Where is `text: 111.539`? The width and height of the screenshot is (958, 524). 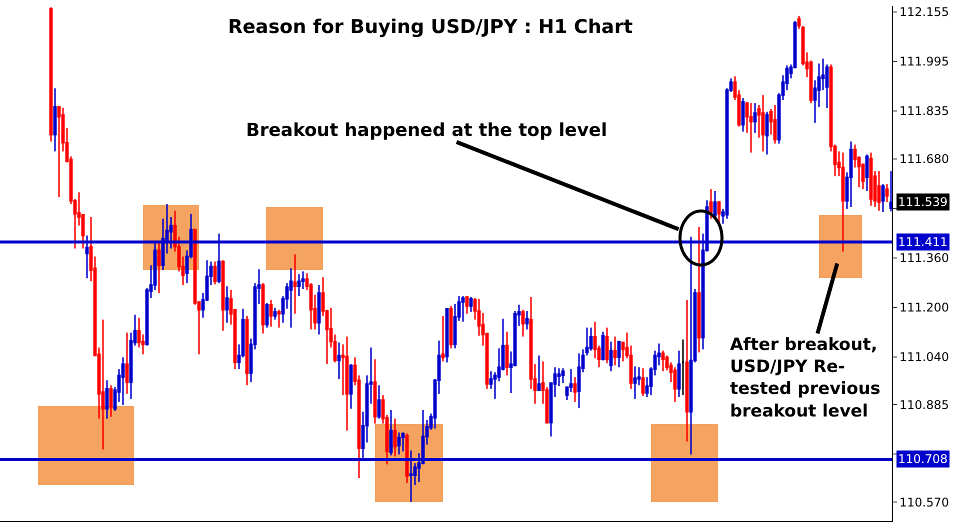
text: 111.539 is located at coordinates (923, 202).